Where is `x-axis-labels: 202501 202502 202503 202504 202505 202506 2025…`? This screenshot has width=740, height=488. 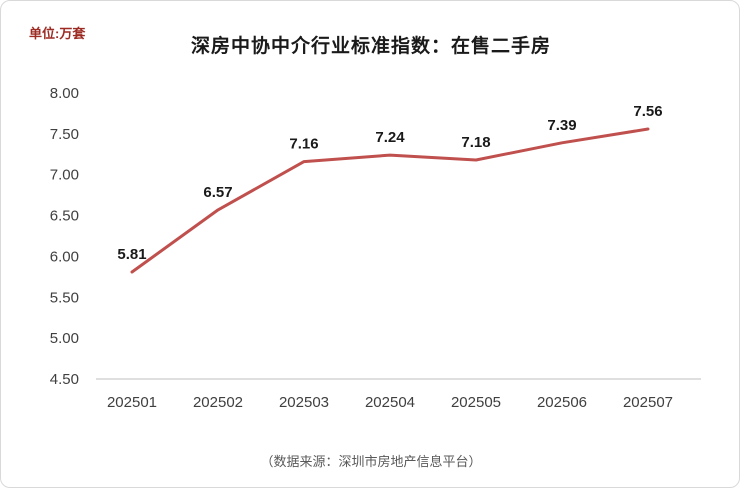 x-axis-labels: 202501 202502 202503 202504 202505 202506 2025… is located at coordinates (390, 402).